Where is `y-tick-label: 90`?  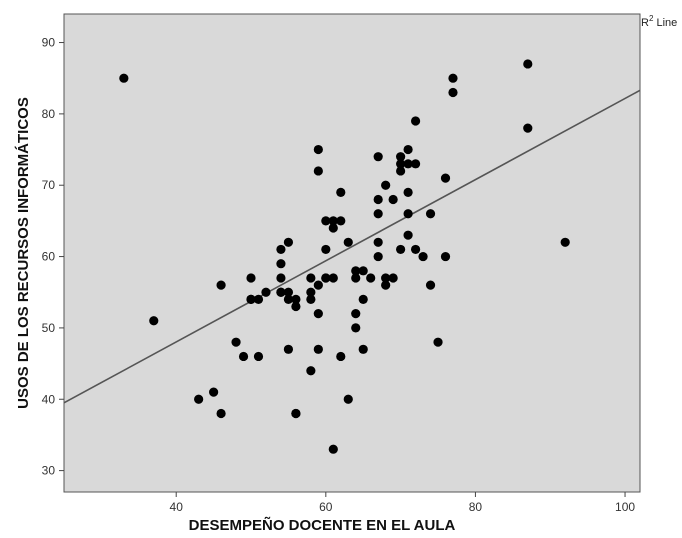 y-tick-label: 90 is located at coordinates (49, 43).